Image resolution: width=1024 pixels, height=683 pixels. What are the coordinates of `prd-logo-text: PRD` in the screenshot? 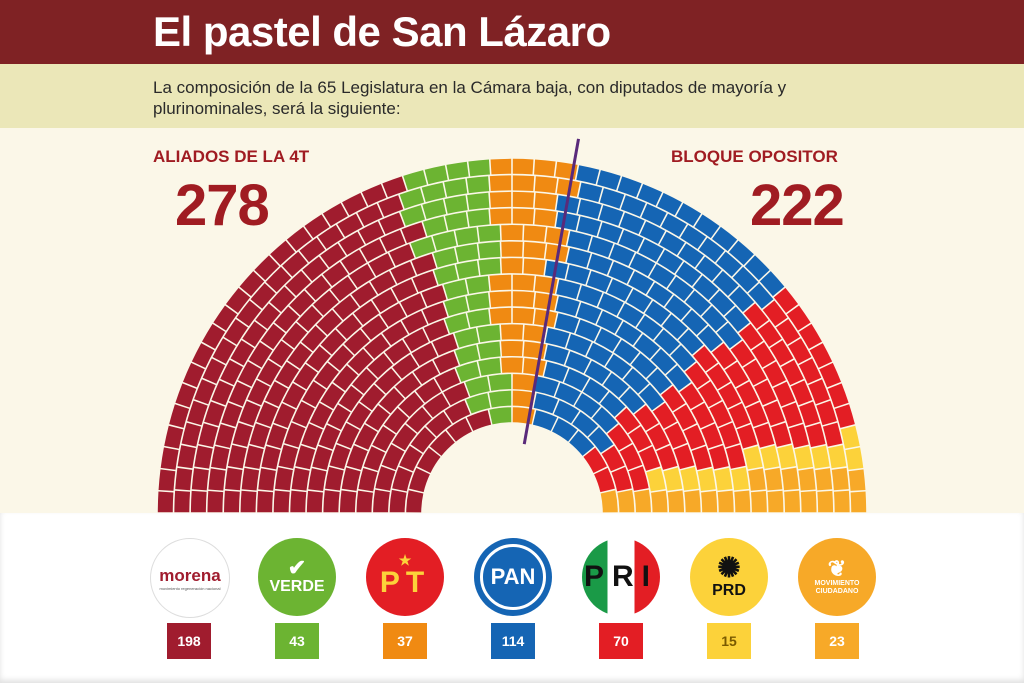 It's located at (729, 590).